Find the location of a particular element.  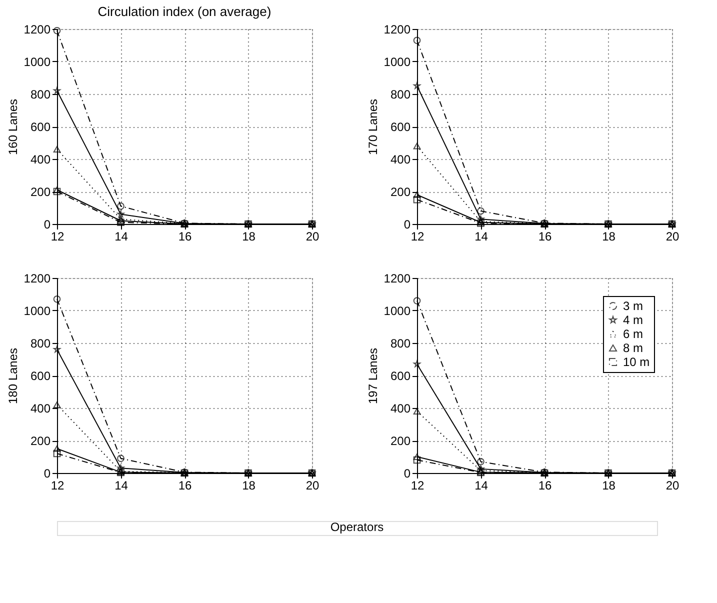

chart-title: Circulation index (on average) is located at coordinates (185, 11).